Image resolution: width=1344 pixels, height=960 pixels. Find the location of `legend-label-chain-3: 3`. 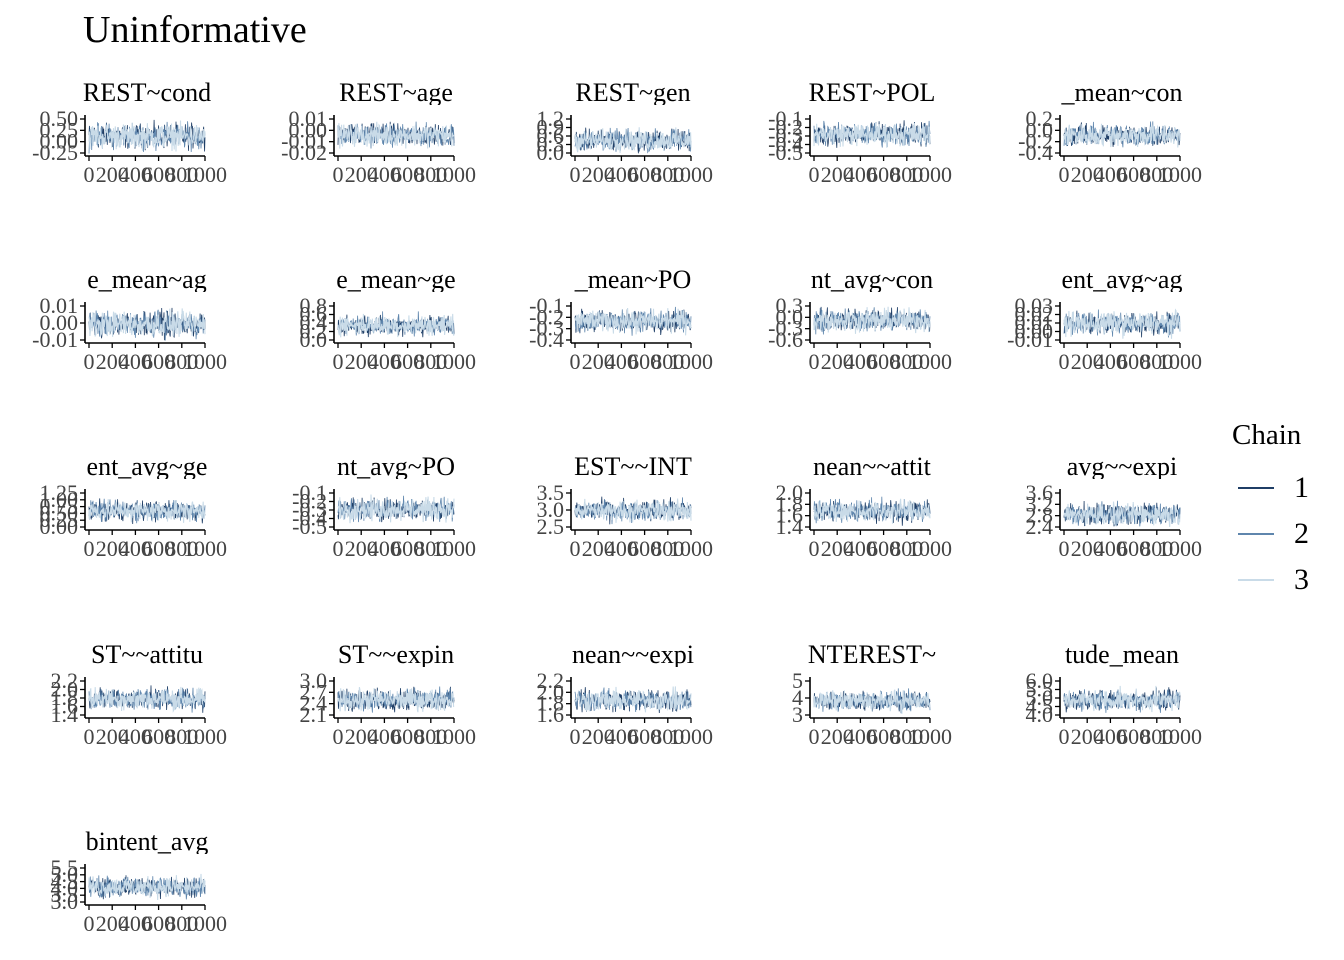

legend-label-chain-3: 3 is located at coordinates (1301, 579).